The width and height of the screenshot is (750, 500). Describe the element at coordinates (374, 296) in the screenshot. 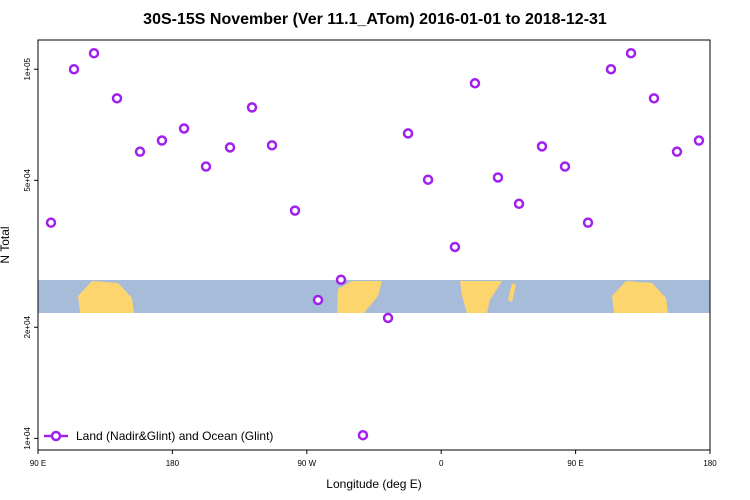

I see `map-strip` at that location.